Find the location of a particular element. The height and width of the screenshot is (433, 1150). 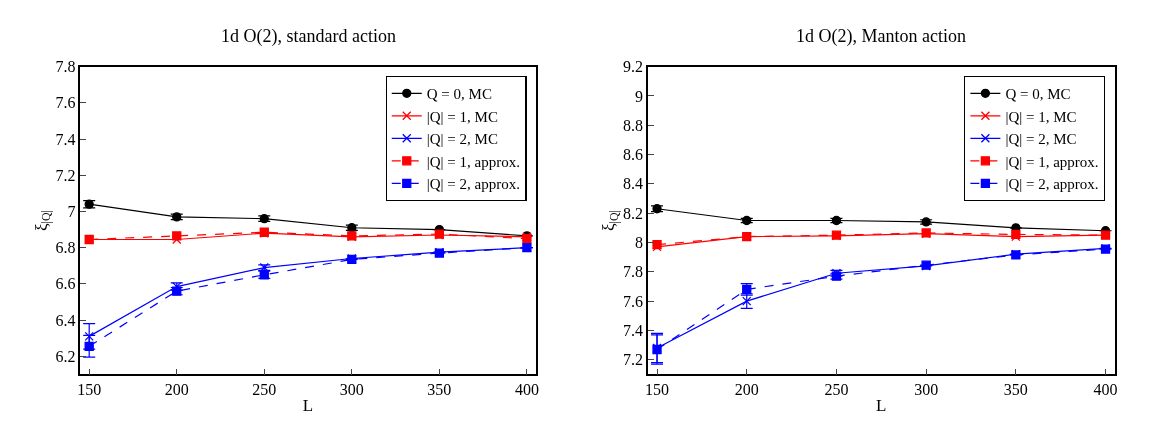

chart-title: 1d O(2), Manton action is located at coordinates (881, 36).